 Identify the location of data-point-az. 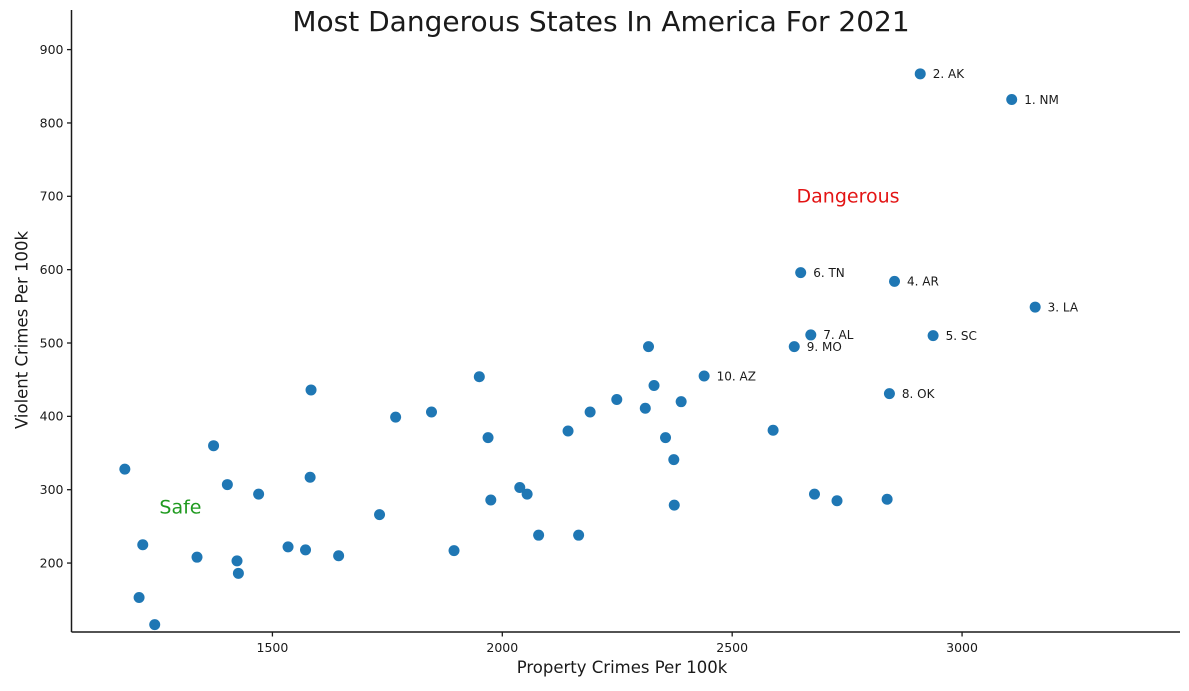
(704, 376).